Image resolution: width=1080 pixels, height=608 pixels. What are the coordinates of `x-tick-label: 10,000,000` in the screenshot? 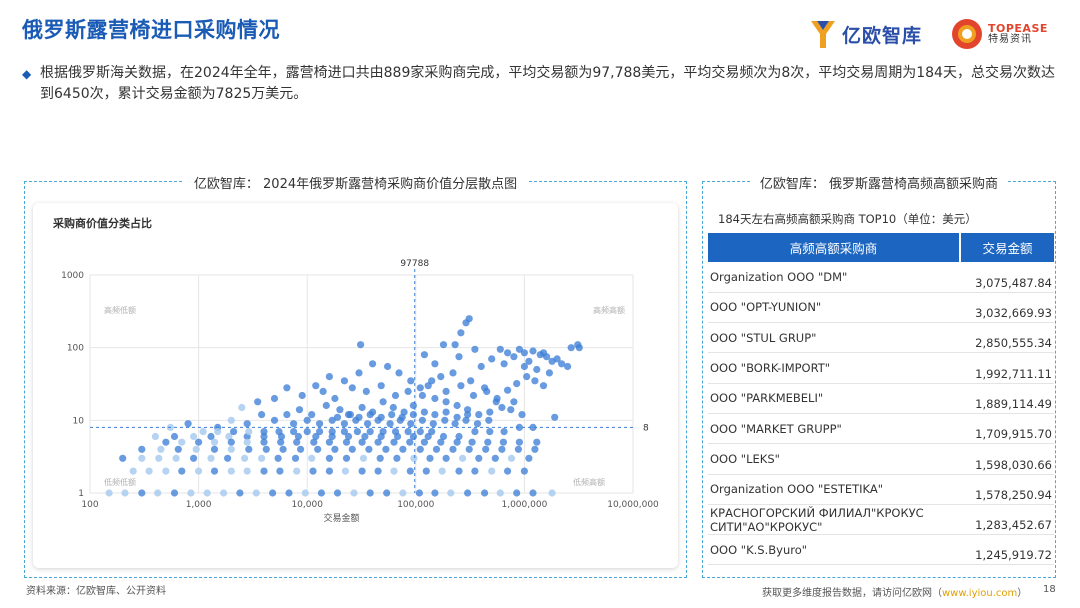 It's located at (633, 505).